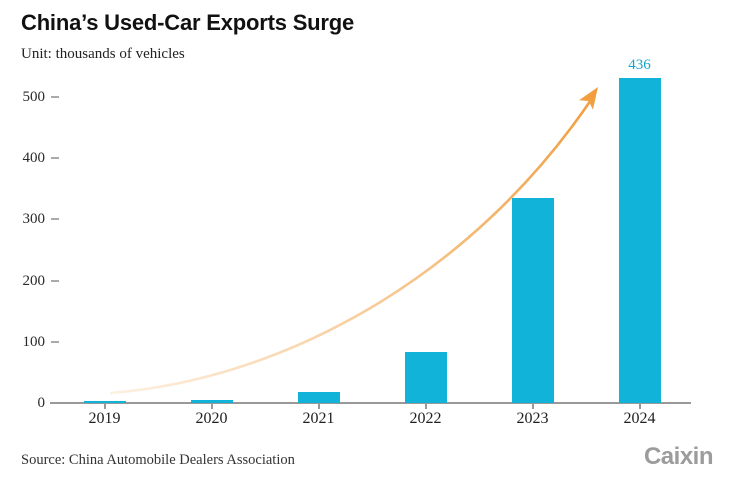 The height and width of the screenshot is (486, 733). I want to click on y-axis-tick-label: 500, so click(34, 97).